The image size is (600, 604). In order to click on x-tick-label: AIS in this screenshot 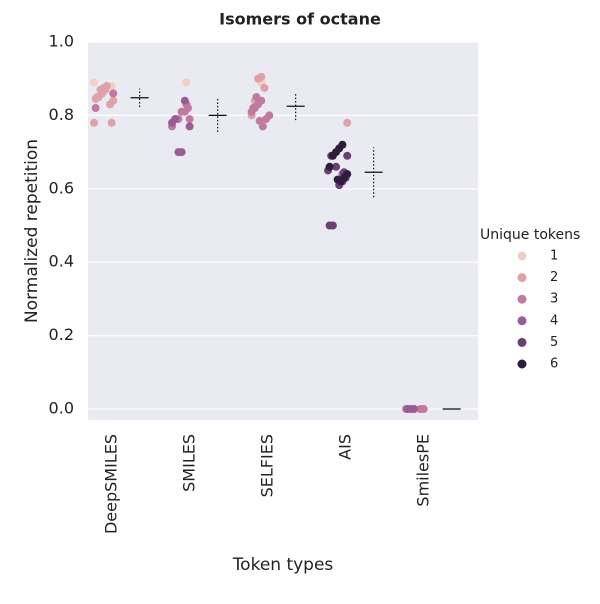, I will do `click(345, 447)`.